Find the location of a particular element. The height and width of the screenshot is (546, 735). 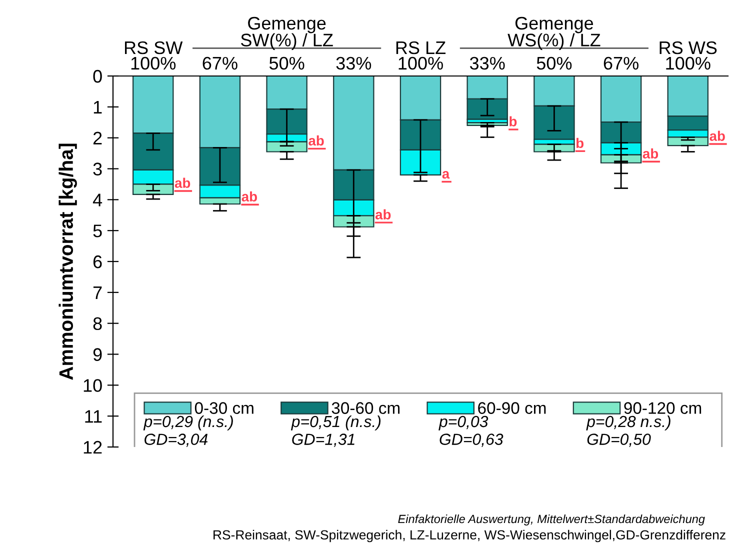

text: Einfaktorielle Auswertung, Mittelwert±Standardabweichung is located at coordinates (551, 520).